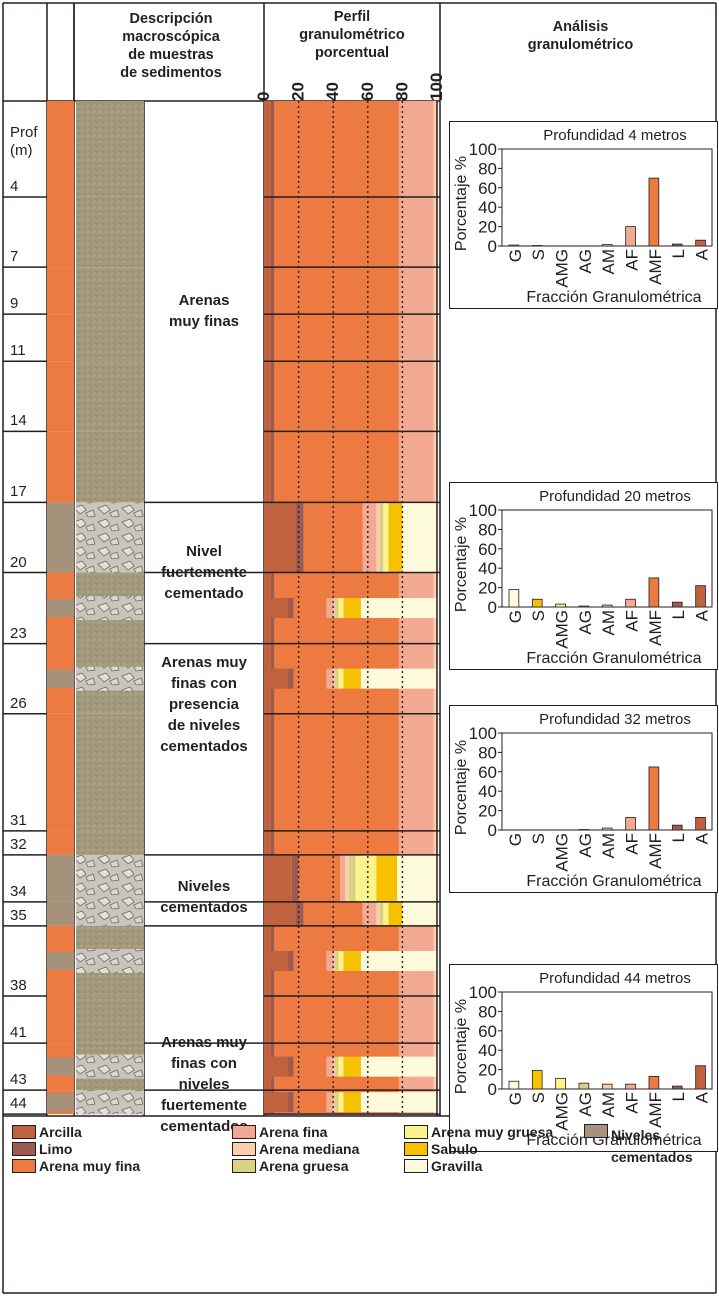 The width and height of the screenshot is (719, 1296). Describe the element at coordinates (632, 844) in the screenshot. I see `x-tick-label: AF` at that location.